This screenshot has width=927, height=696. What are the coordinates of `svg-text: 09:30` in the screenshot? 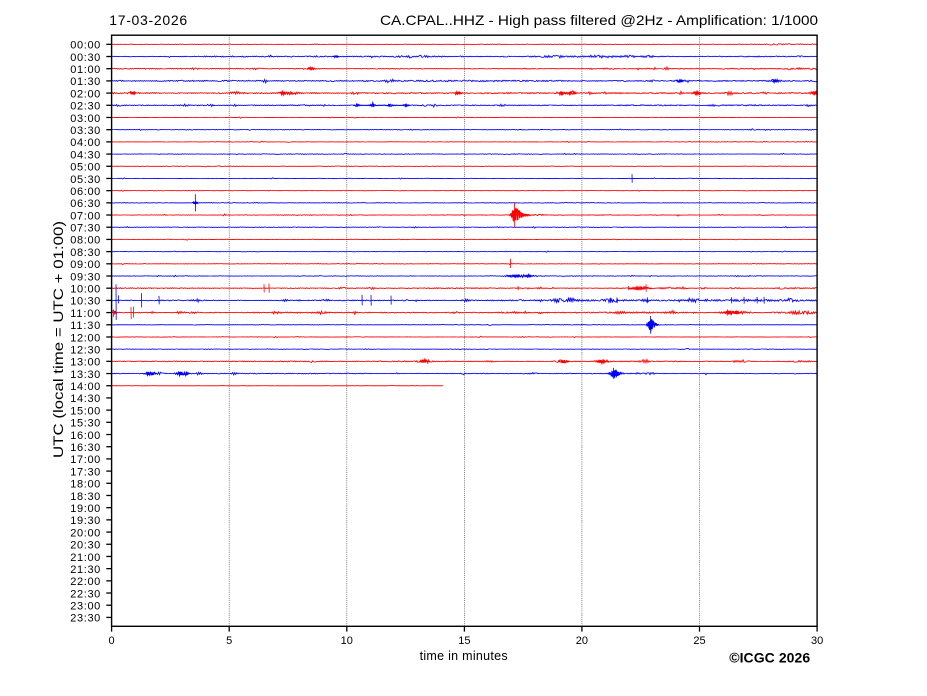 It's located at (85, 277).